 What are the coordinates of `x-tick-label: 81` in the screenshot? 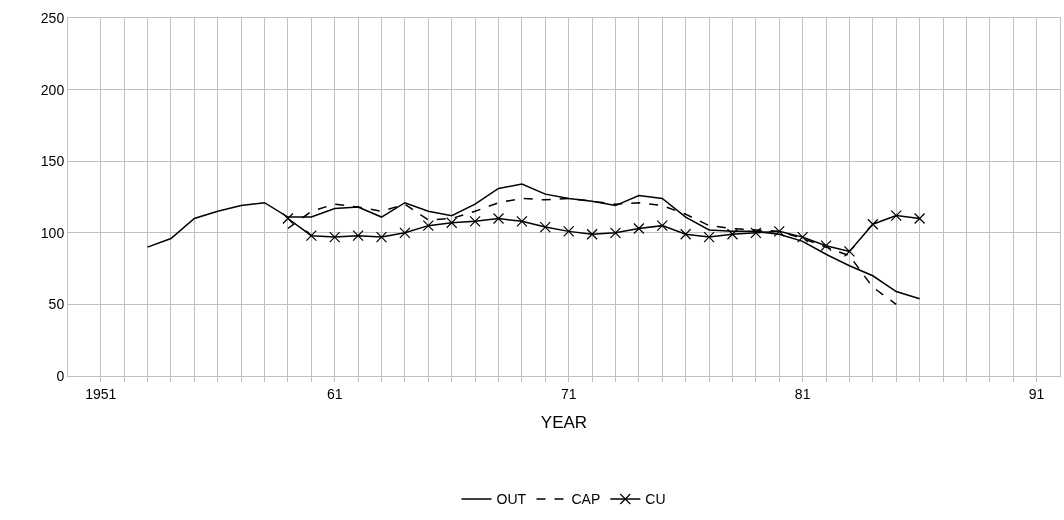 It's located at (802, 393).